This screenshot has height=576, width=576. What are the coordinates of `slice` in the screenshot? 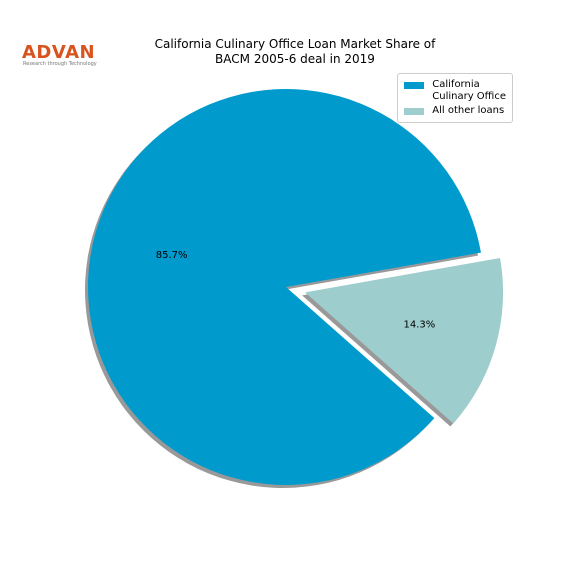 It's located at (404, 340).